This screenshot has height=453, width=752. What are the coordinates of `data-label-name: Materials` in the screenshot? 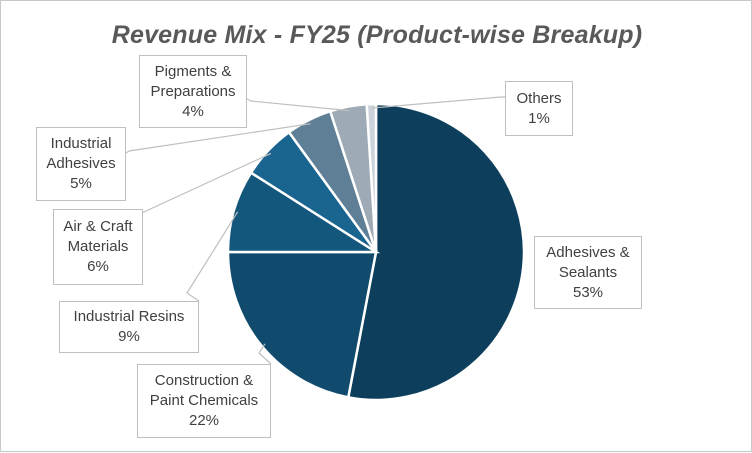 It's located at (98, 246).